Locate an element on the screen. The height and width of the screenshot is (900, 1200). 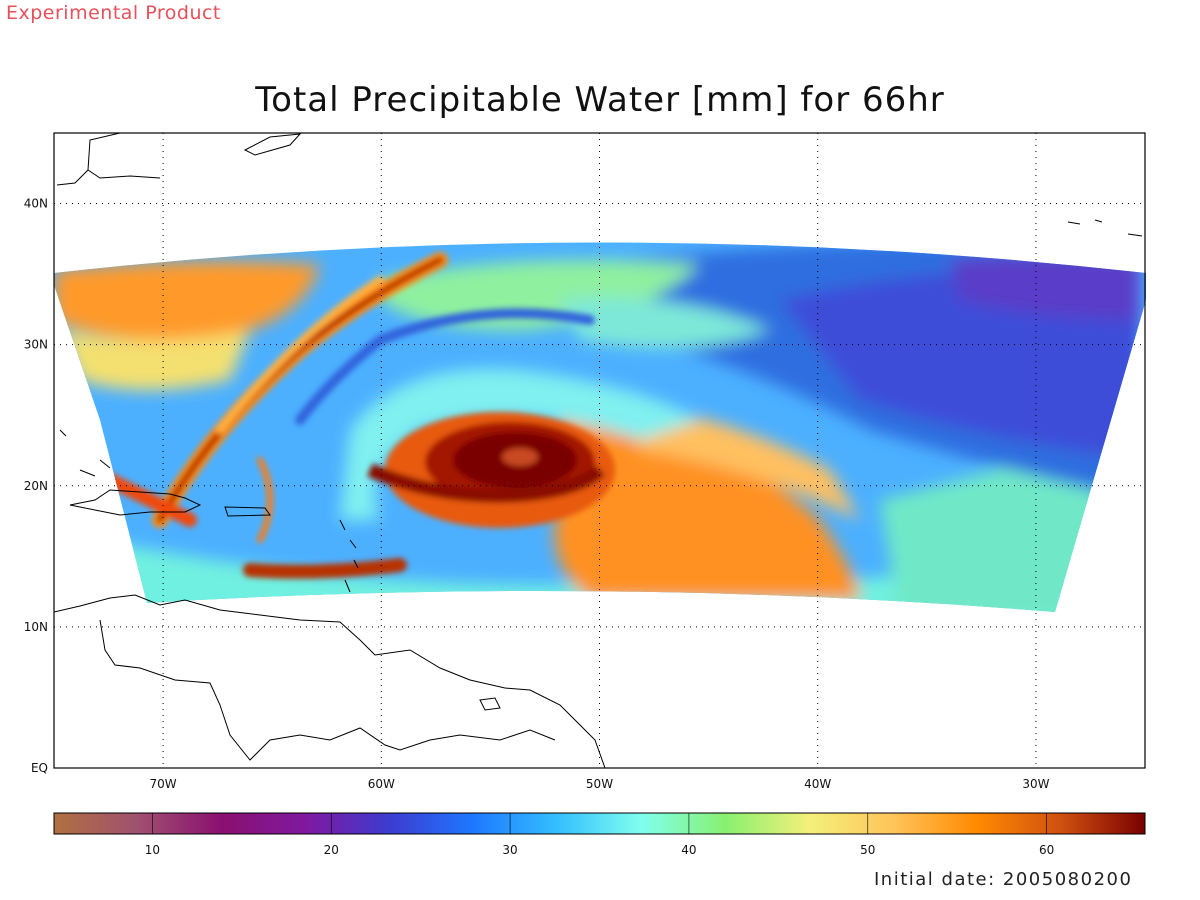
latitude-label: EQ is located at coordinates (39, 768).